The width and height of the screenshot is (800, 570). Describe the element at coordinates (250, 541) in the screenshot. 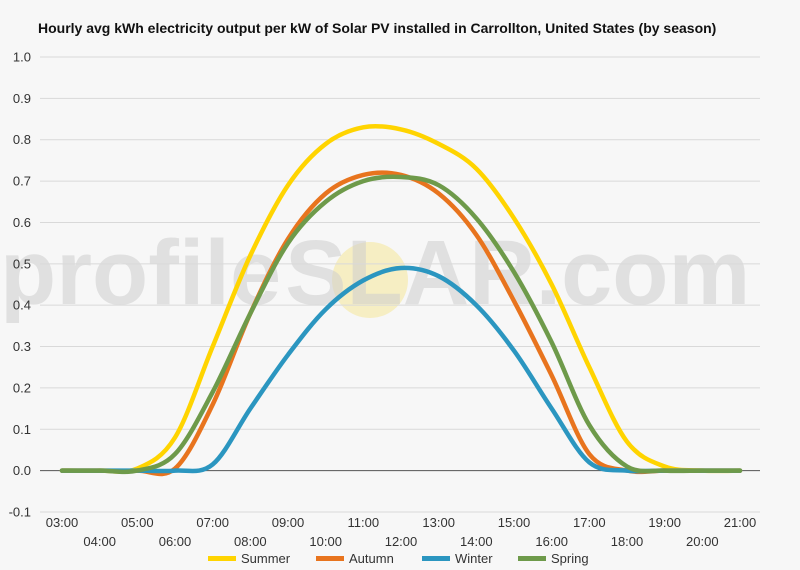

I see `x-tick-label: 08:00` at that location.